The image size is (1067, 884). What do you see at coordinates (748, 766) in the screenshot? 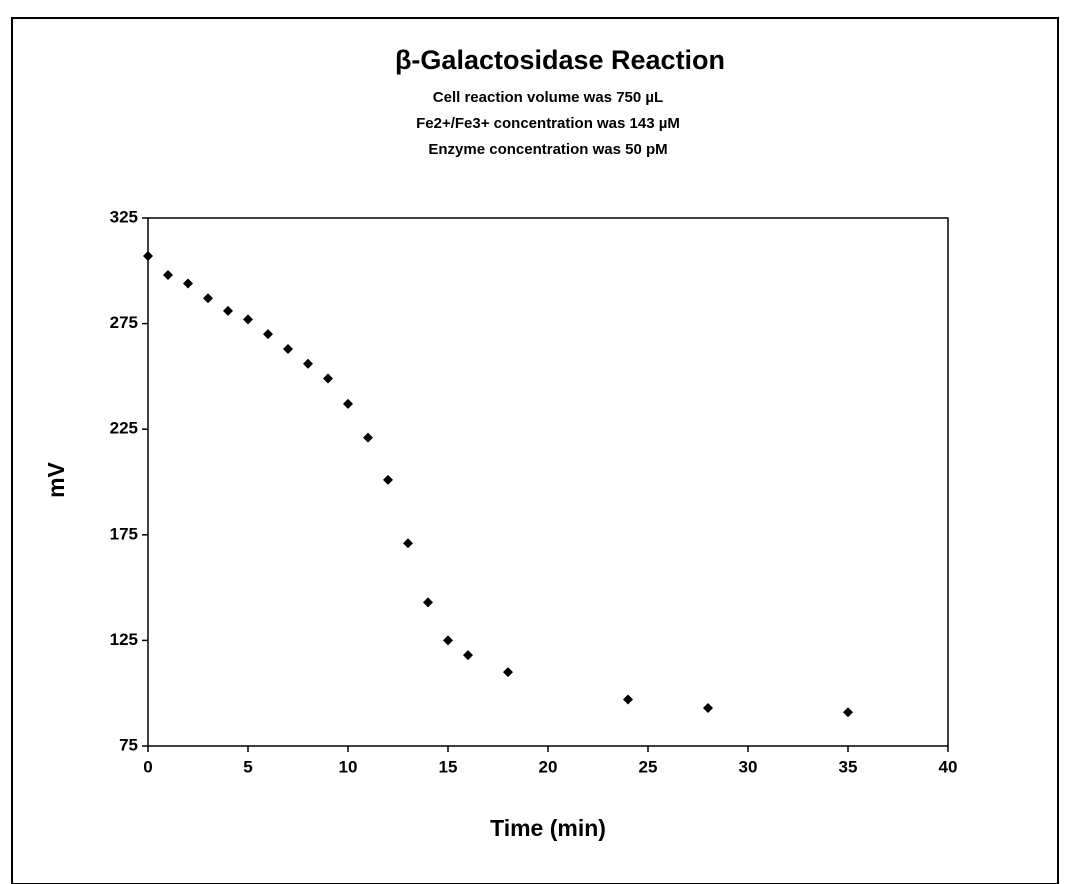
I see `x-tick-label: 30` at bounding box center [748, 766].